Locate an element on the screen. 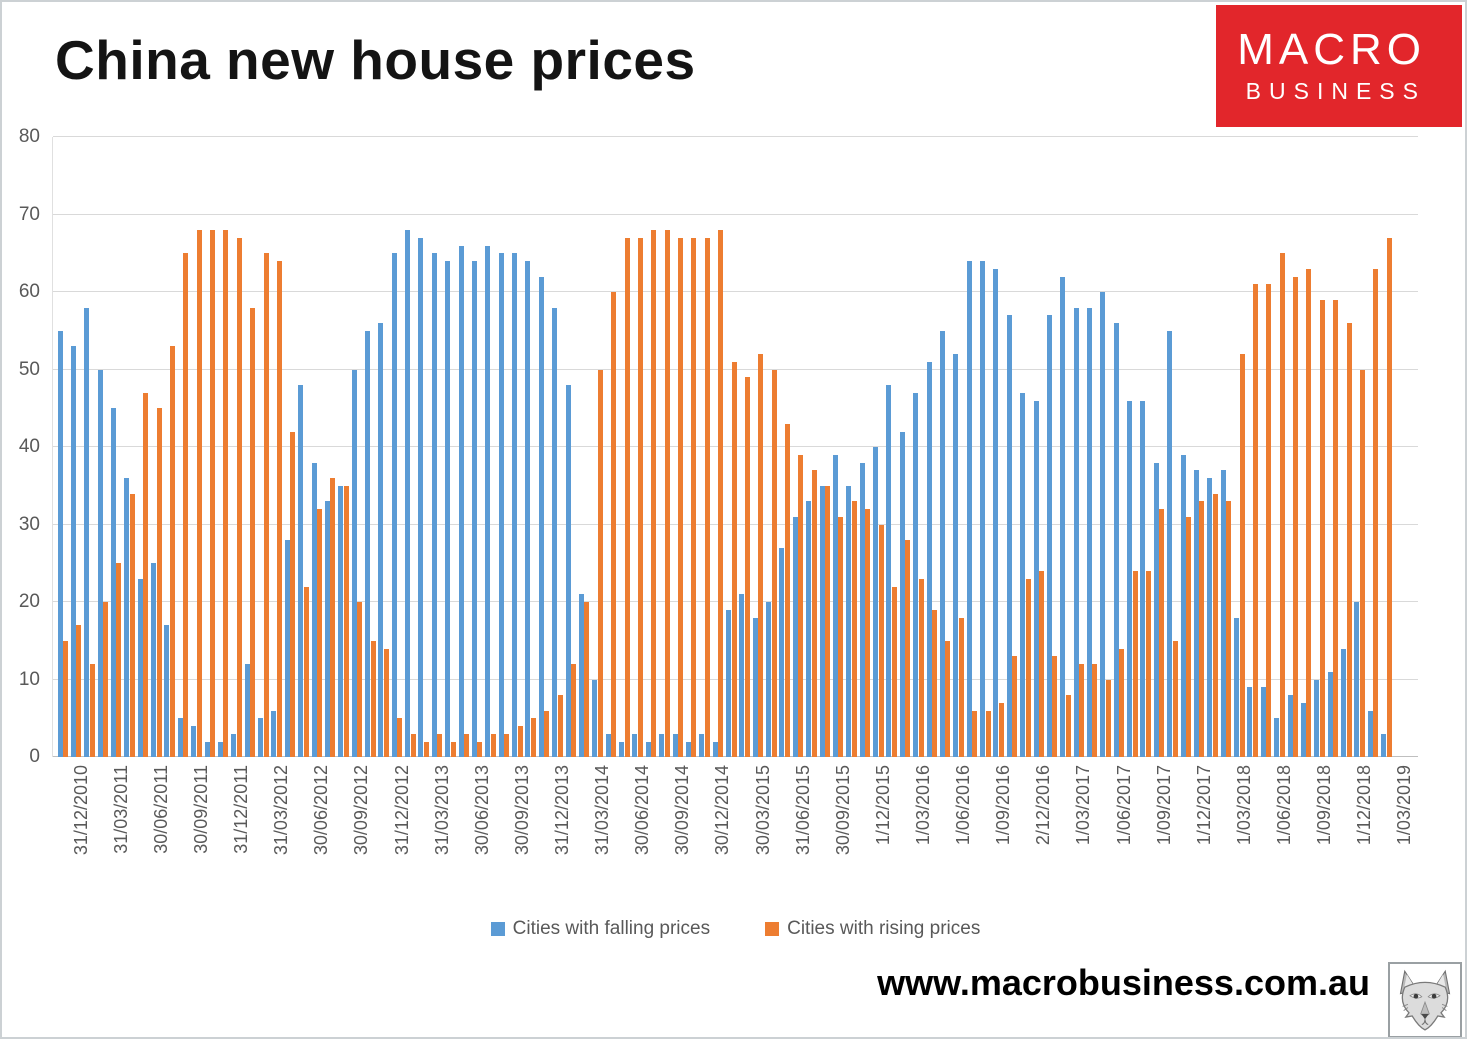  x-axis-label: 1/06/2017 is located at coordinates (1123, 805).